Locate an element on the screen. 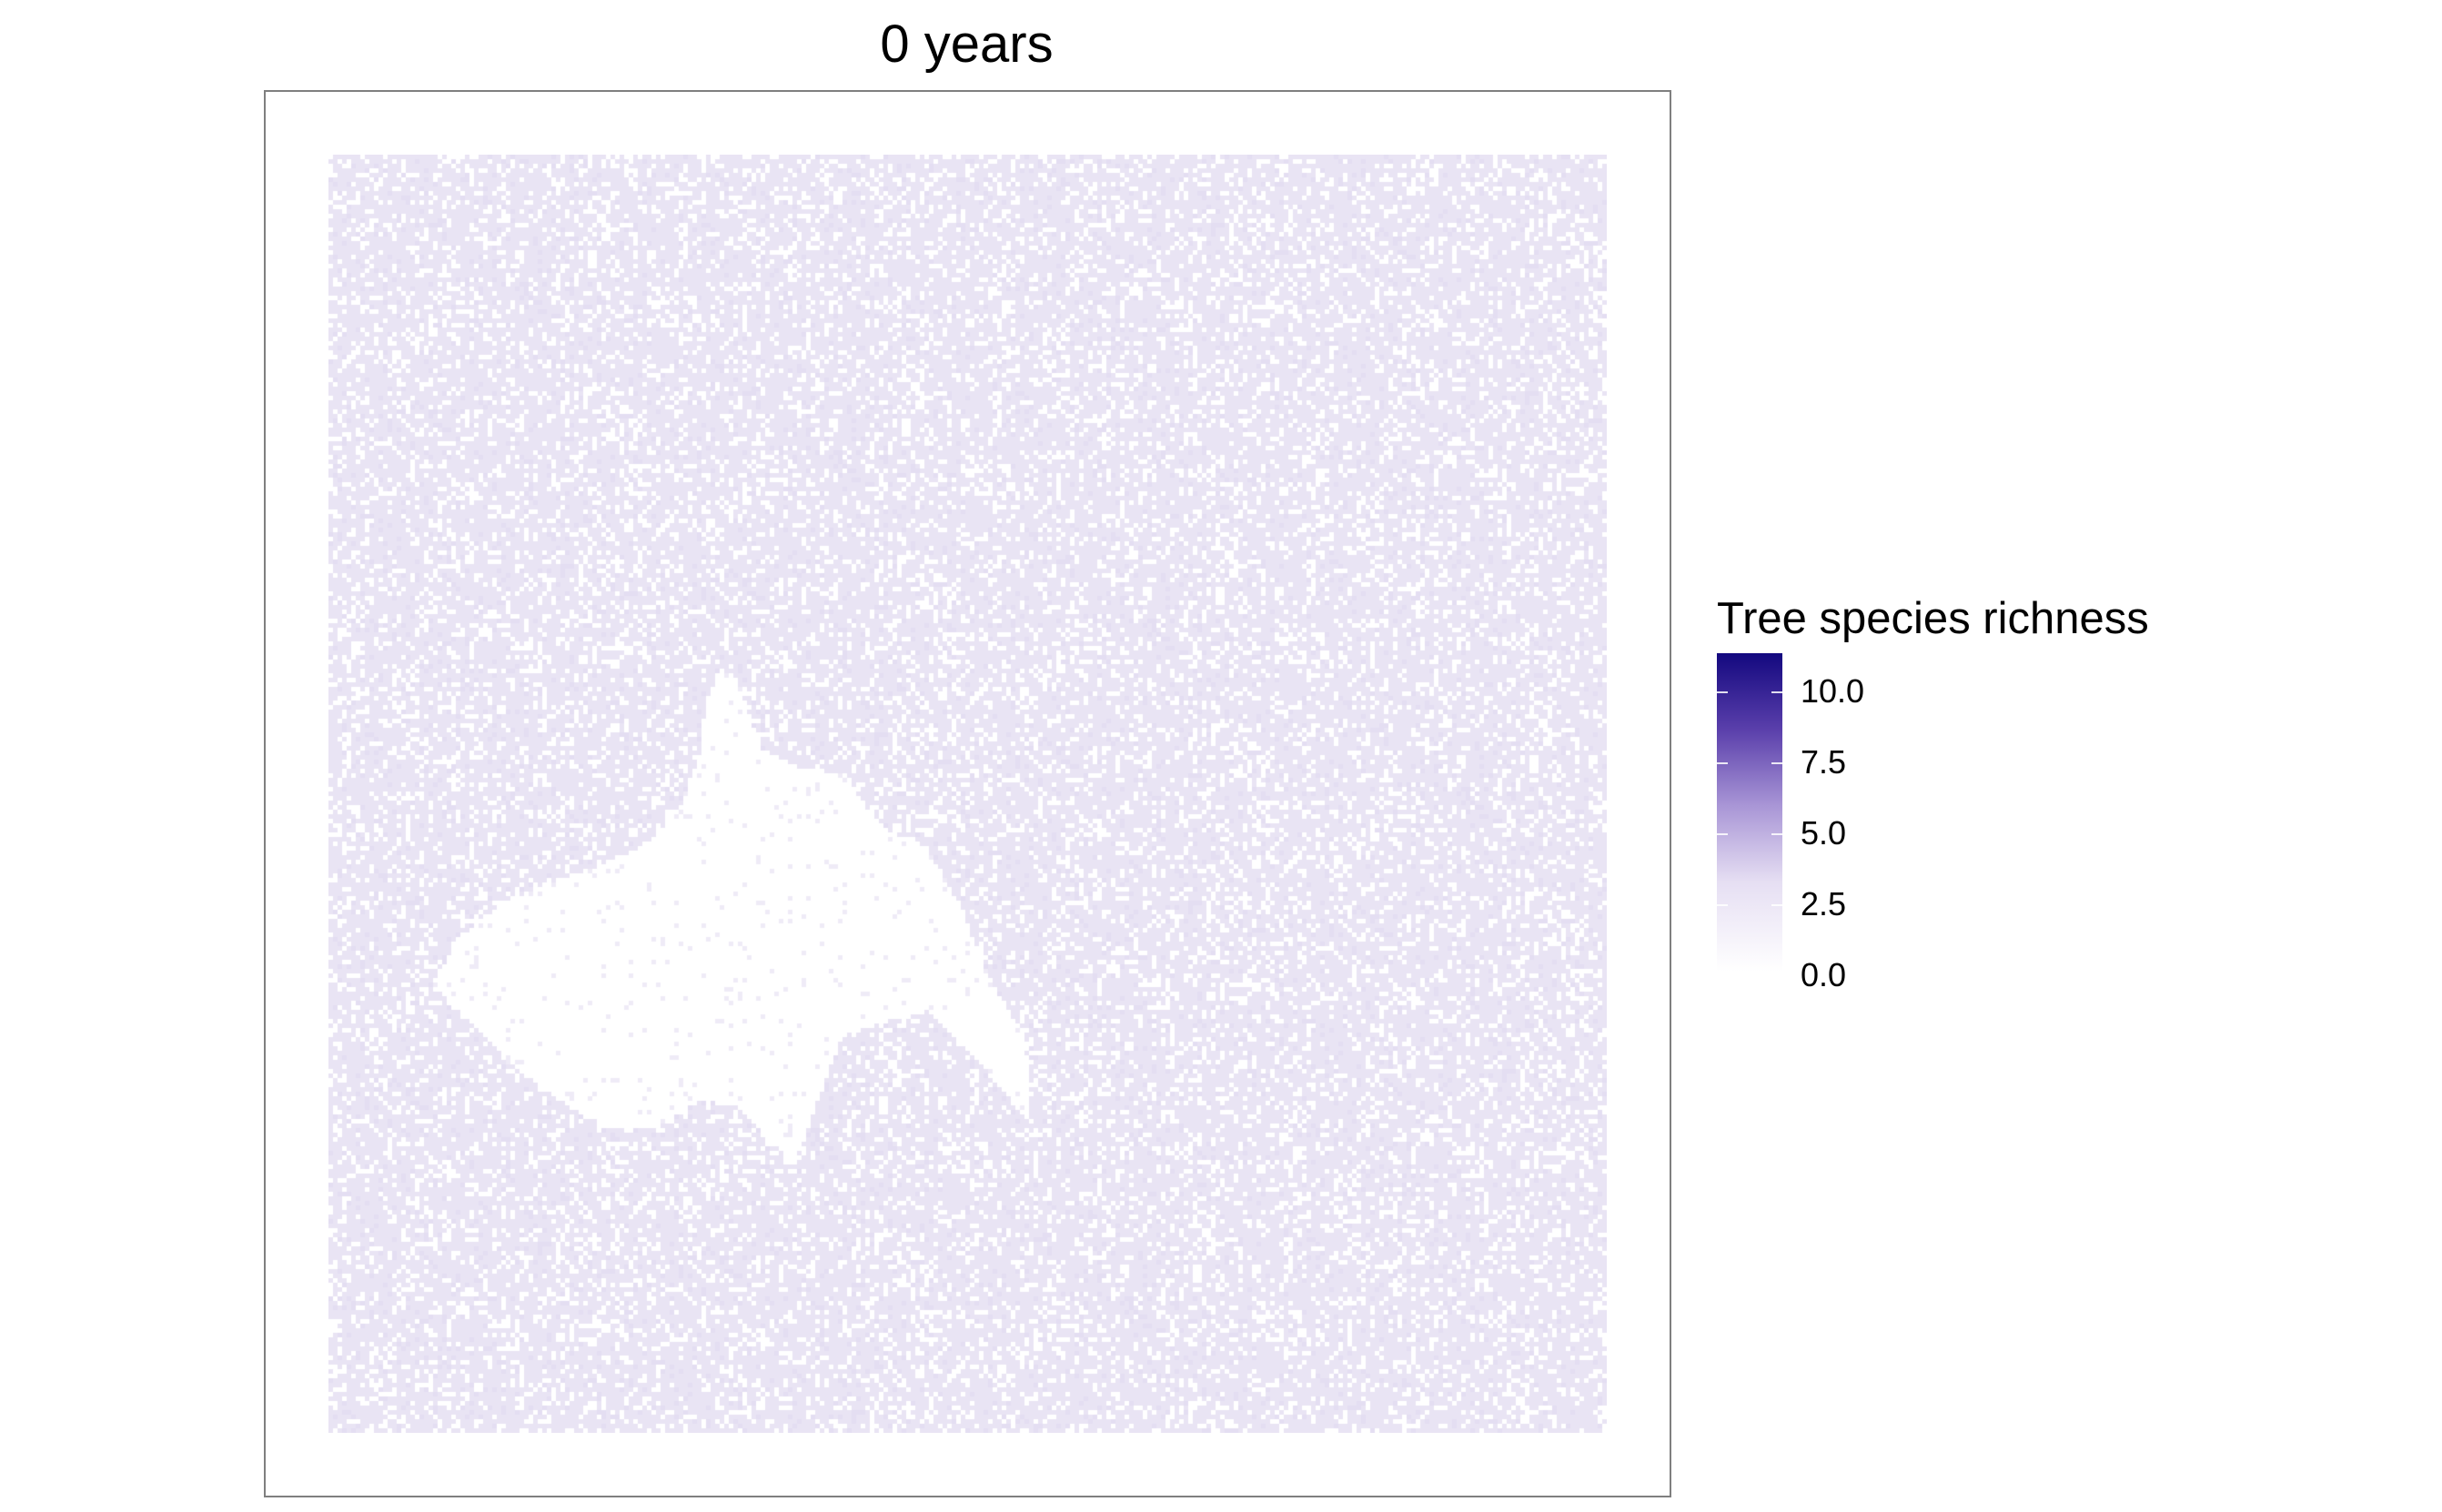 The image size is (2442, 1512). legend-colorbar is located at coordinates (1750, 813).